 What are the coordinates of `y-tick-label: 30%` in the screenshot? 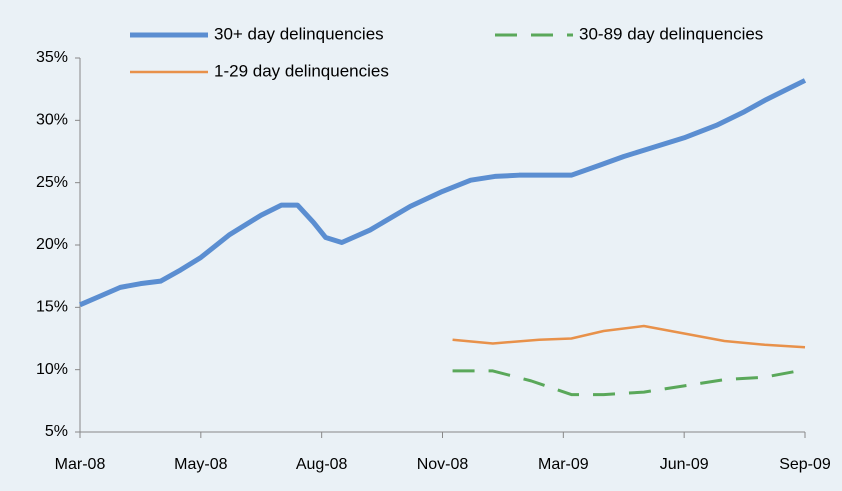 It's located at (52, 120).